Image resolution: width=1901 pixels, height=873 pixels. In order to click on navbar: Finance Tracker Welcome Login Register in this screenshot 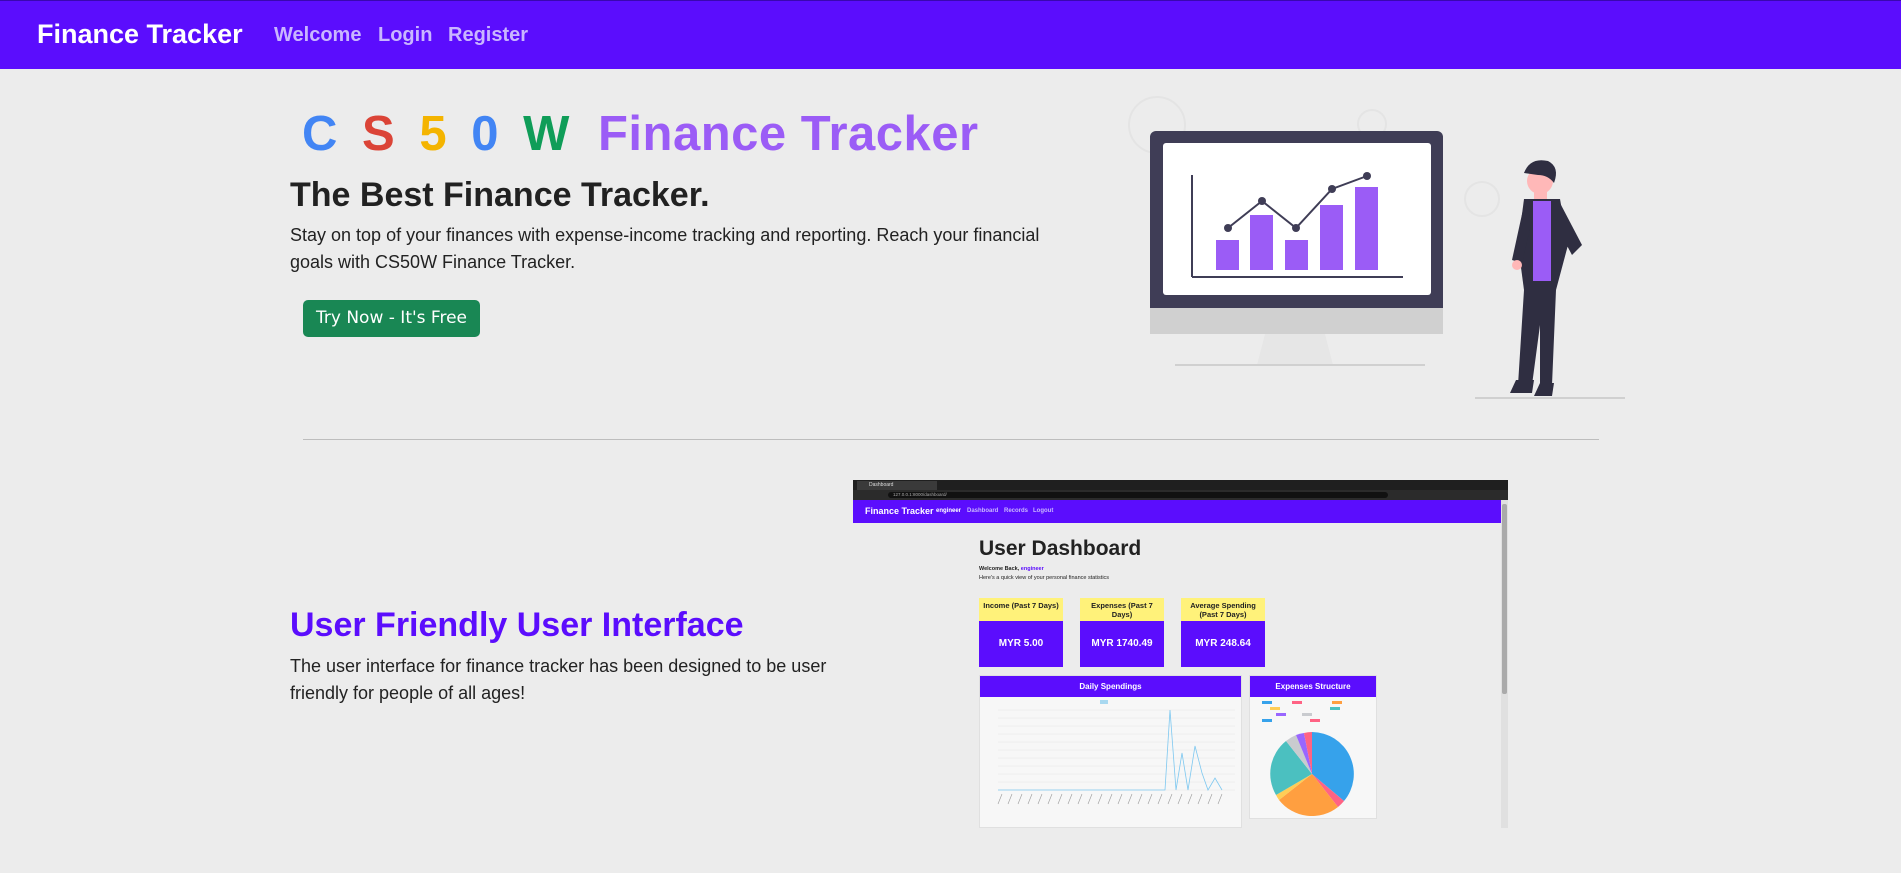, I will do `click(950, 34)`.